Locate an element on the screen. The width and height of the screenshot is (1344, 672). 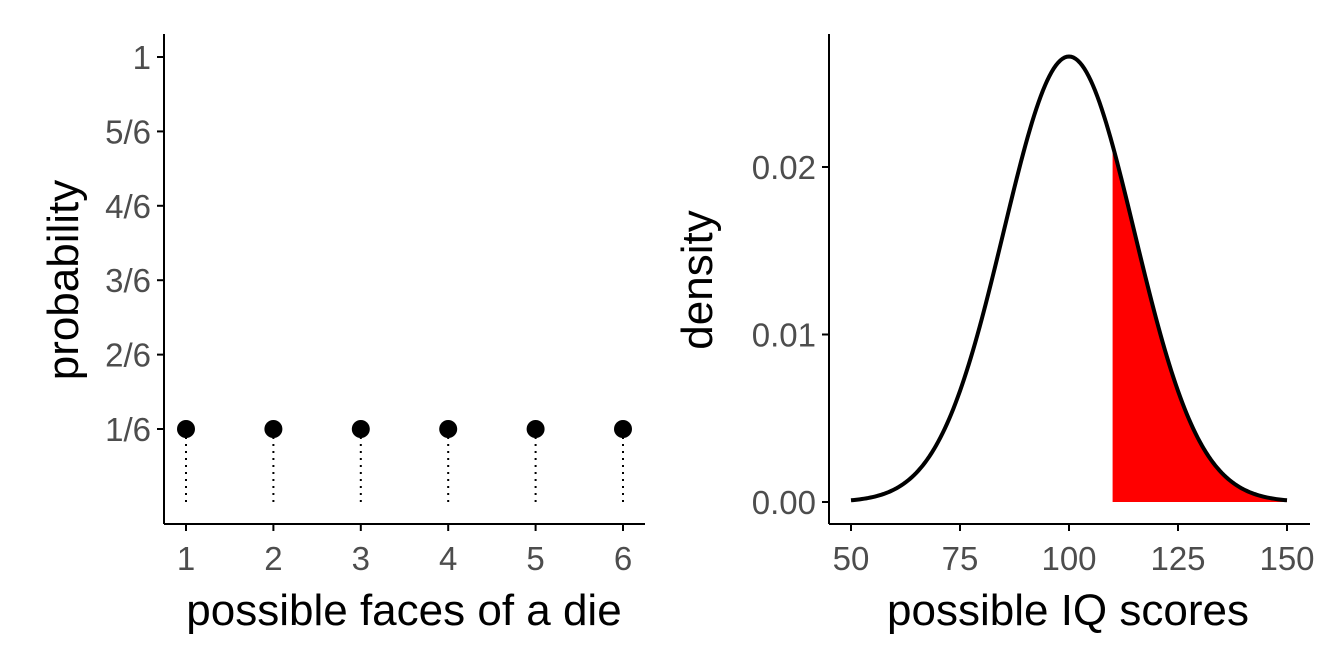
right-y-axis-title: density is located at coordinates (697, 279).